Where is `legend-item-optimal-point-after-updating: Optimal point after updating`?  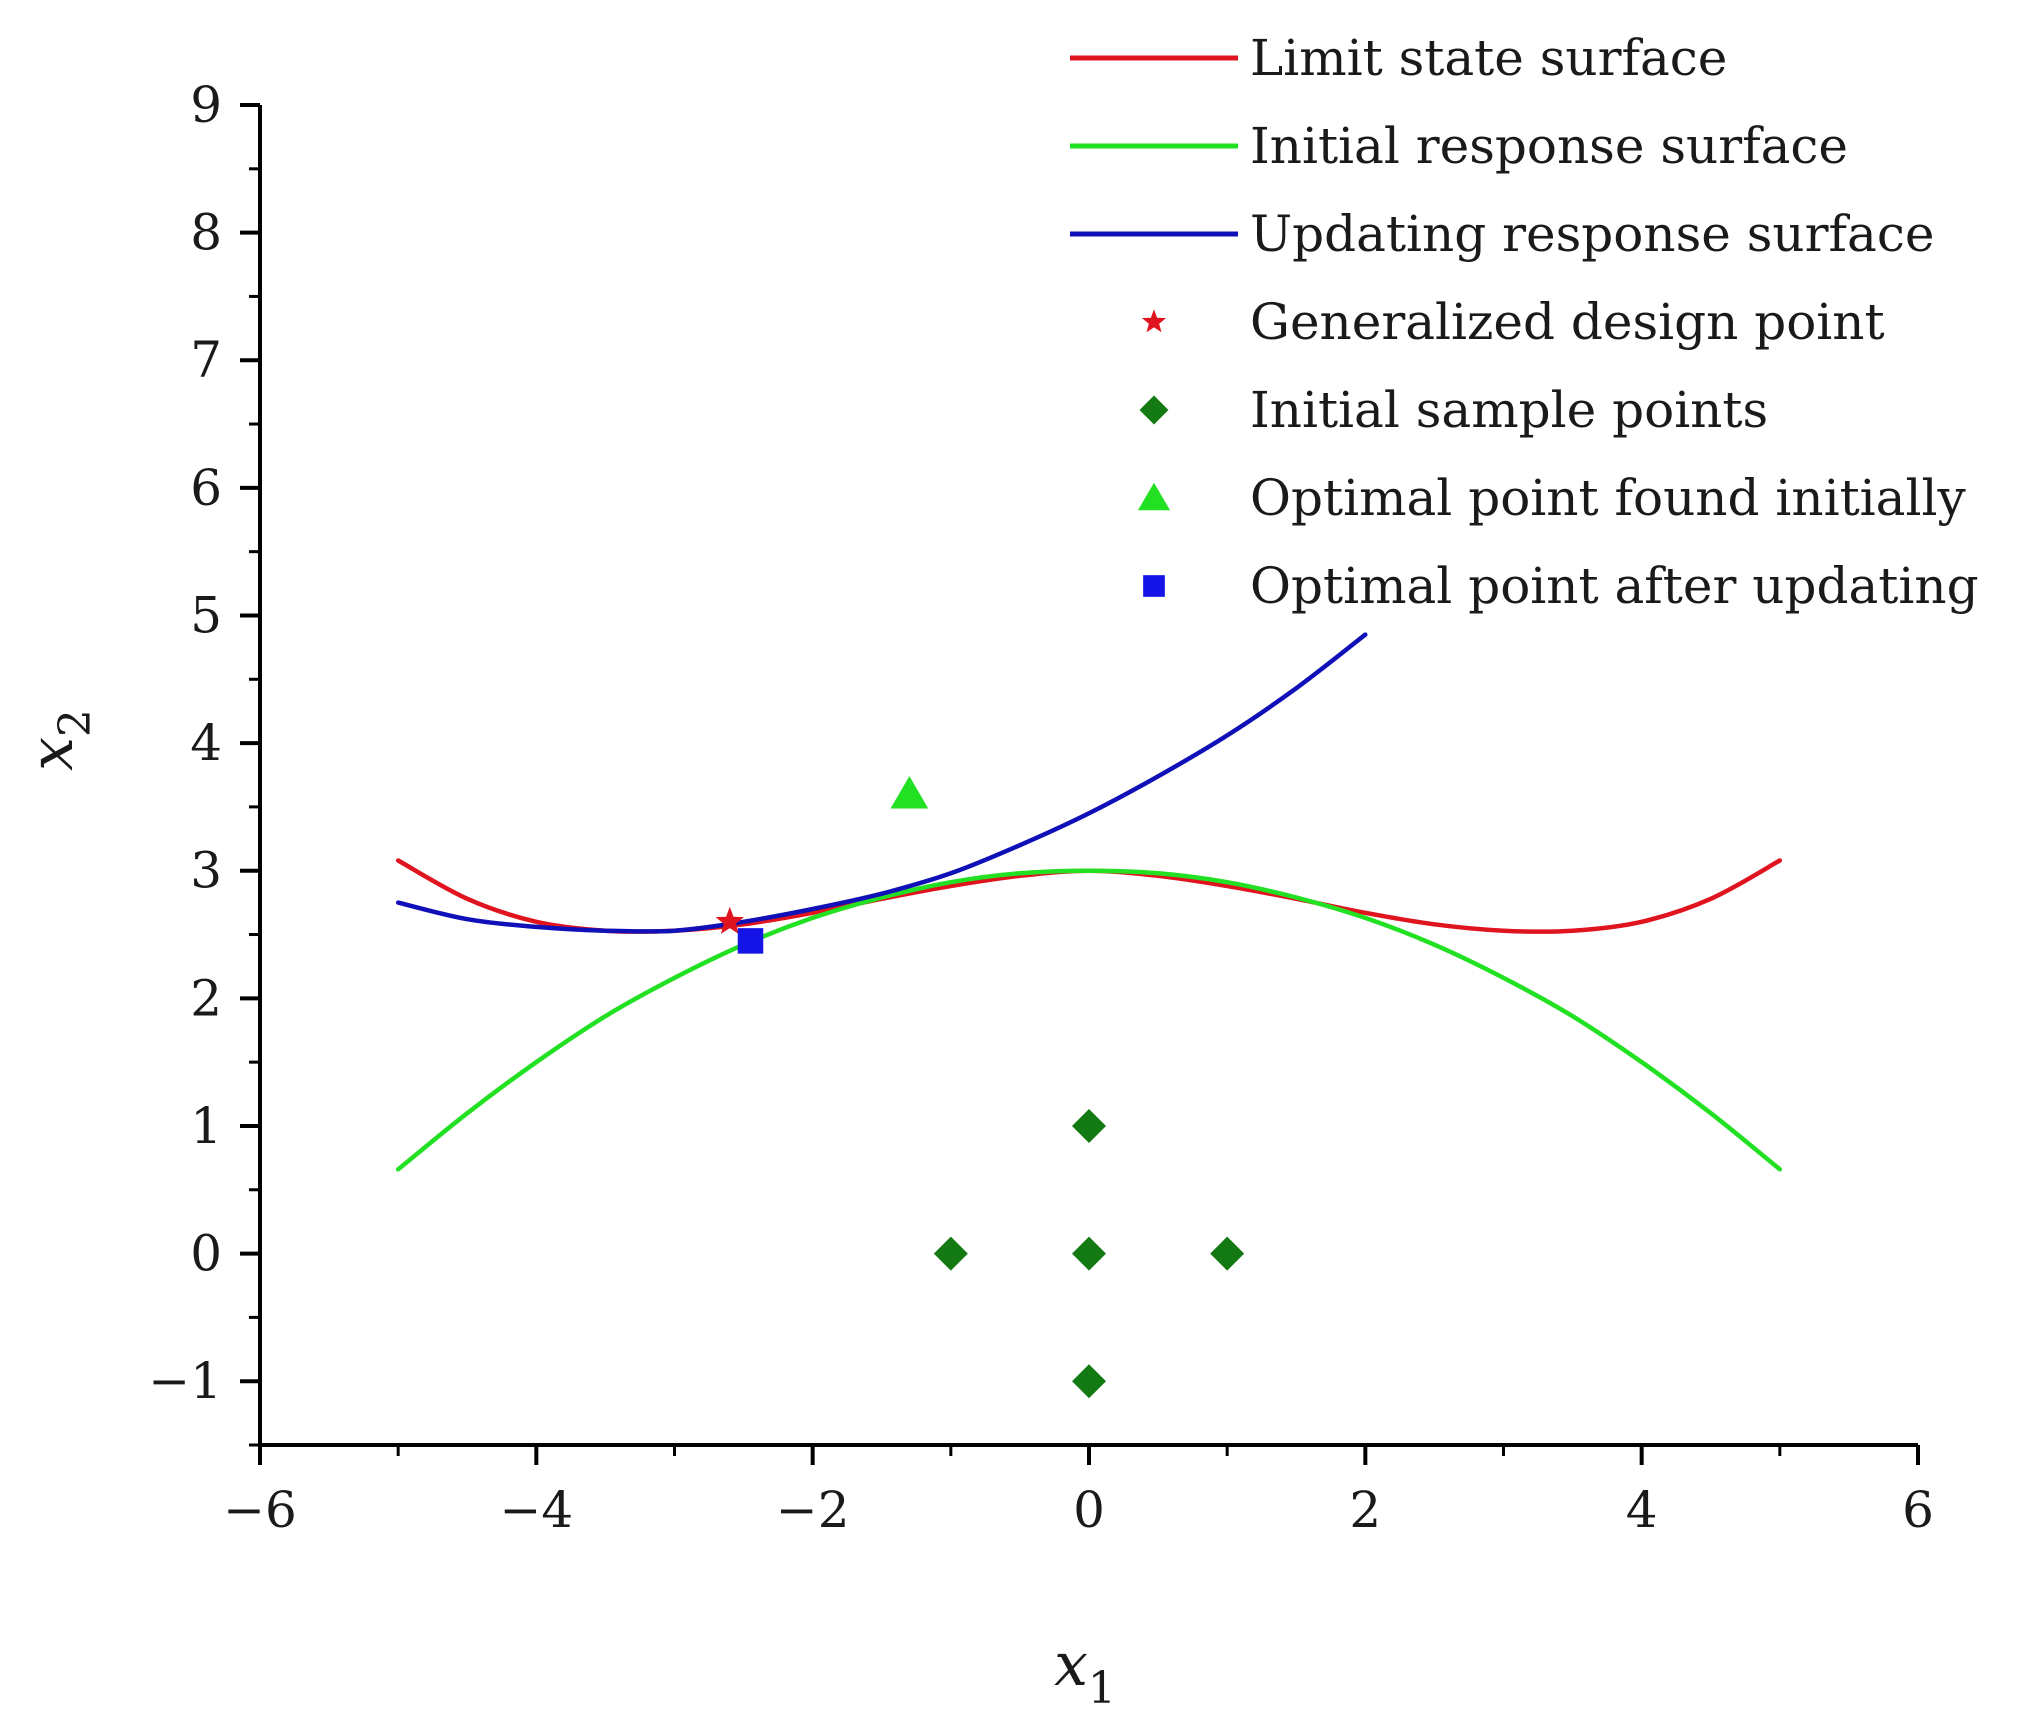 legend-item-optimal-point-after-updating: Optimal point after updating is located at coordinates (1561, 586).